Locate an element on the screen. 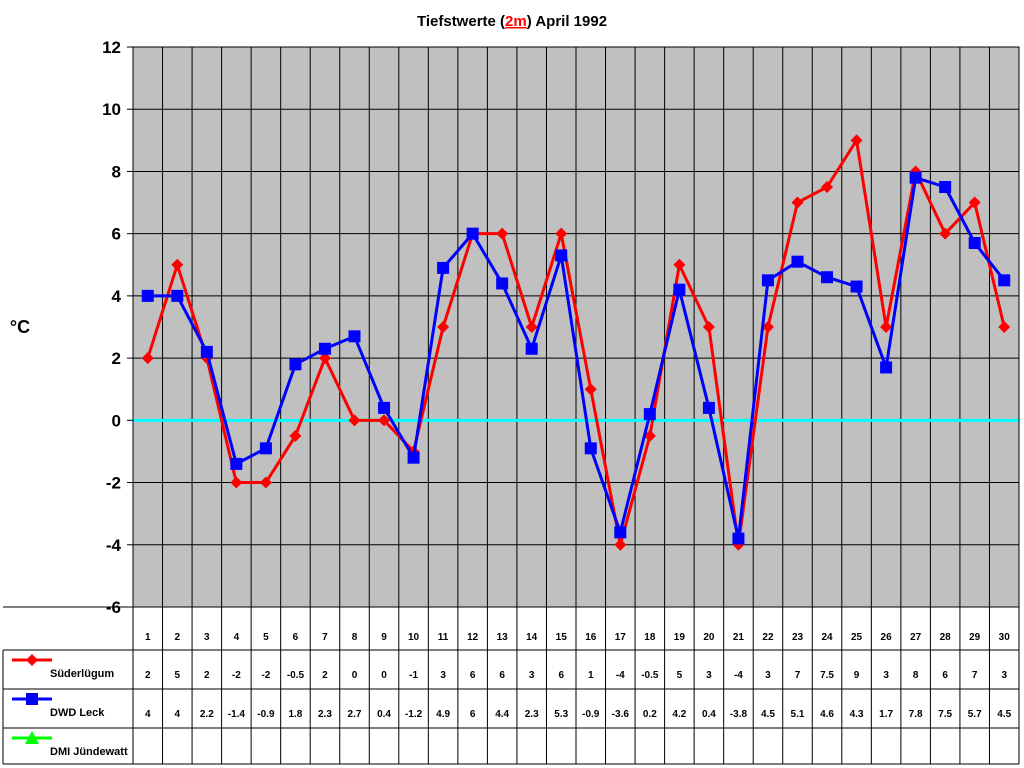 This screenshot has width=1024, height=768. x-tick-label: 12 is located at coordinates (473, 637).